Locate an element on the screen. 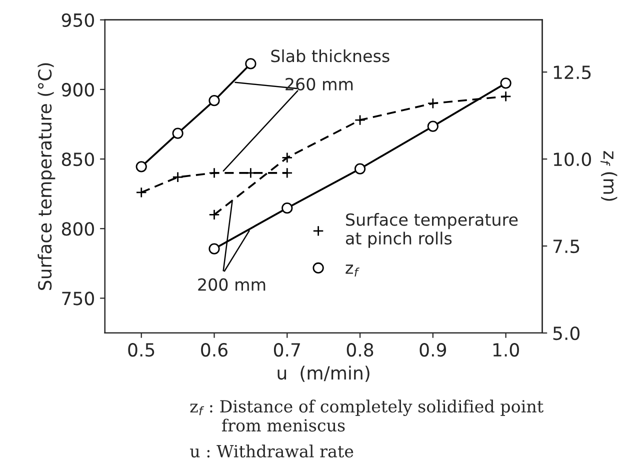 The width and height of the screenshot is (632, 473). annotation: 260 mm is located at coordinates (319, 84).